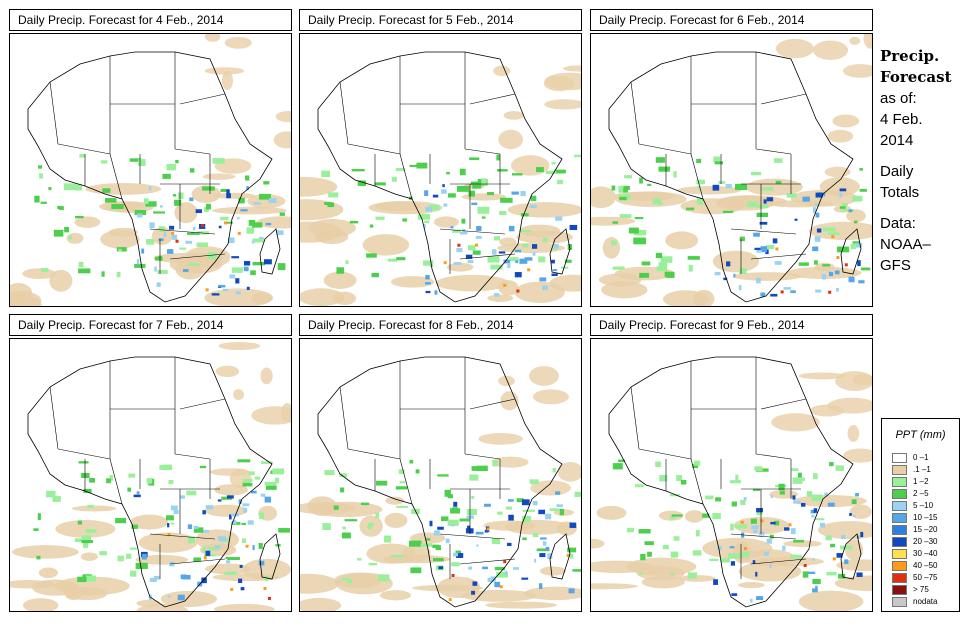 Image resolution: width=965 pixels, height=628 pixels. I want to click on sidebar-title-line1: Precip., so click(910, 56).